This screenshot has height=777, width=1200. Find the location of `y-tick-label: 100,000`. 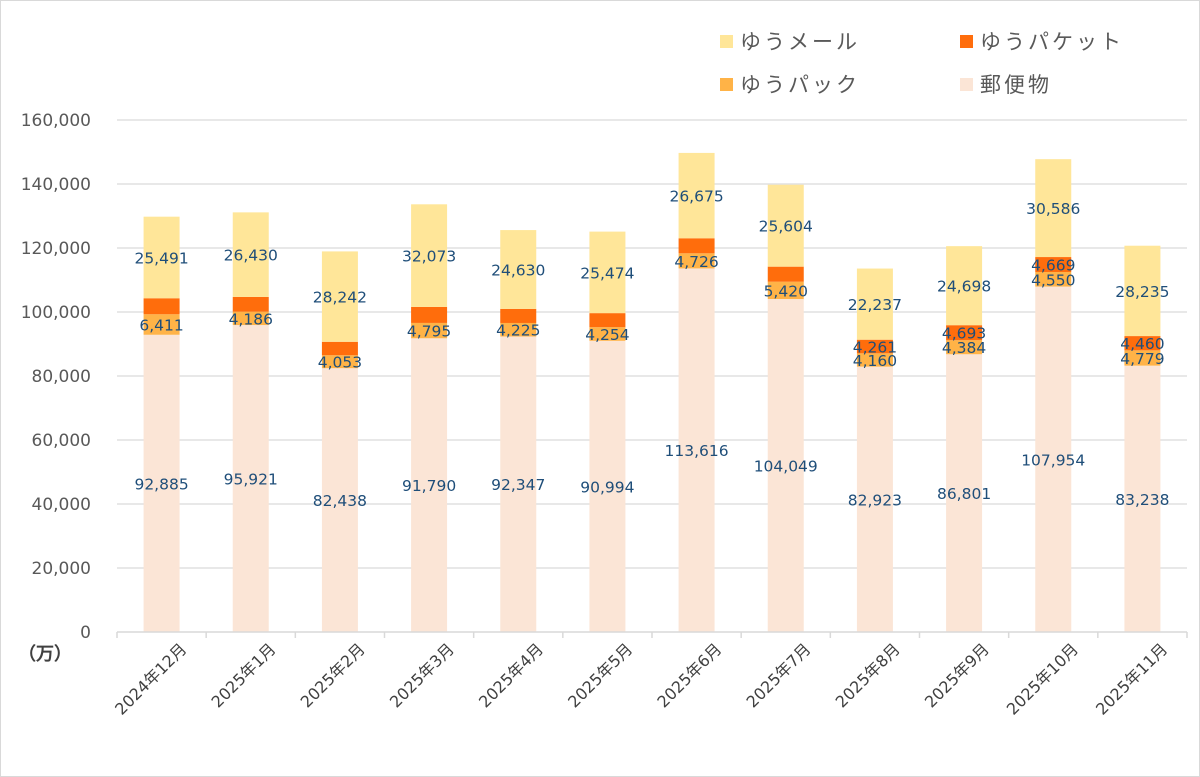

y-tick-label: 100,000 is located at coordinates (56, 313).